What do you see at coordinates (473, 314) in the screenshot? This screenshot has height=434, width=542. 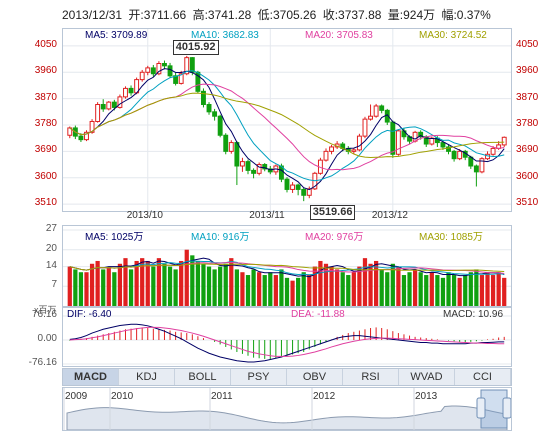 I see `macd-legend-value: MACD: 10.96` at bounding box center [473, 314].